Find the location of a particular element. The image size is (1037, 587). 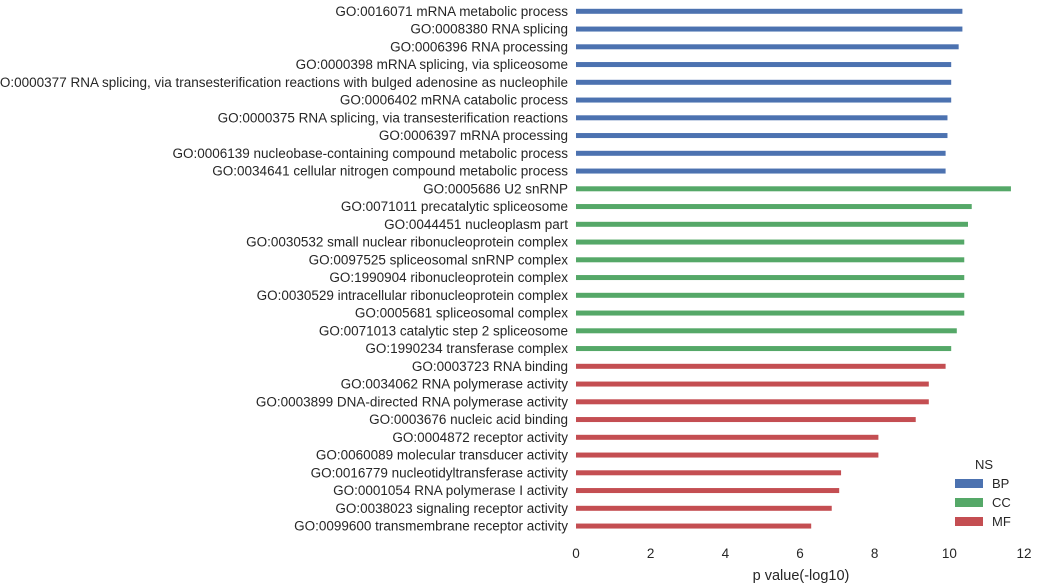

category-label: GO:0060089 molecular transducer activity is located at coordinates (442, 455).